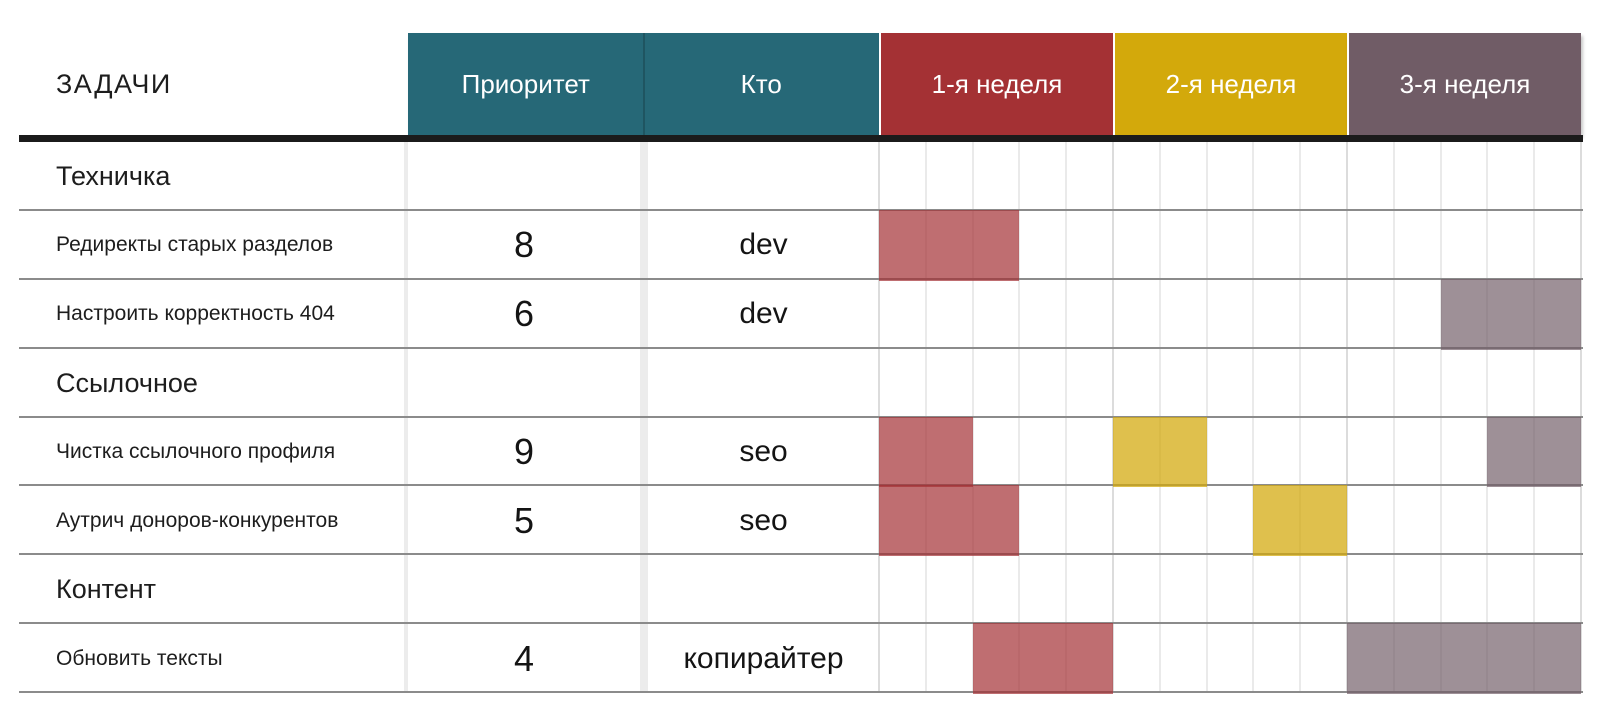 The image size is (1605, 712). I want to click on task-label: Обновить тексты, so click(139, 658).